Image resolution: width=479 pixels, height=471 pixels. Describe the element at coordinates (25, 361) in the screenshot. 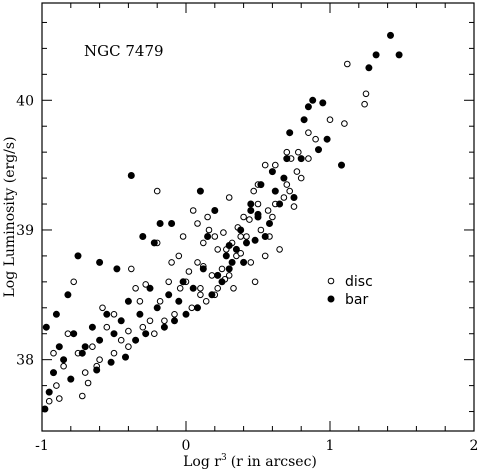

I see `y-tick-label: 38` at that location.